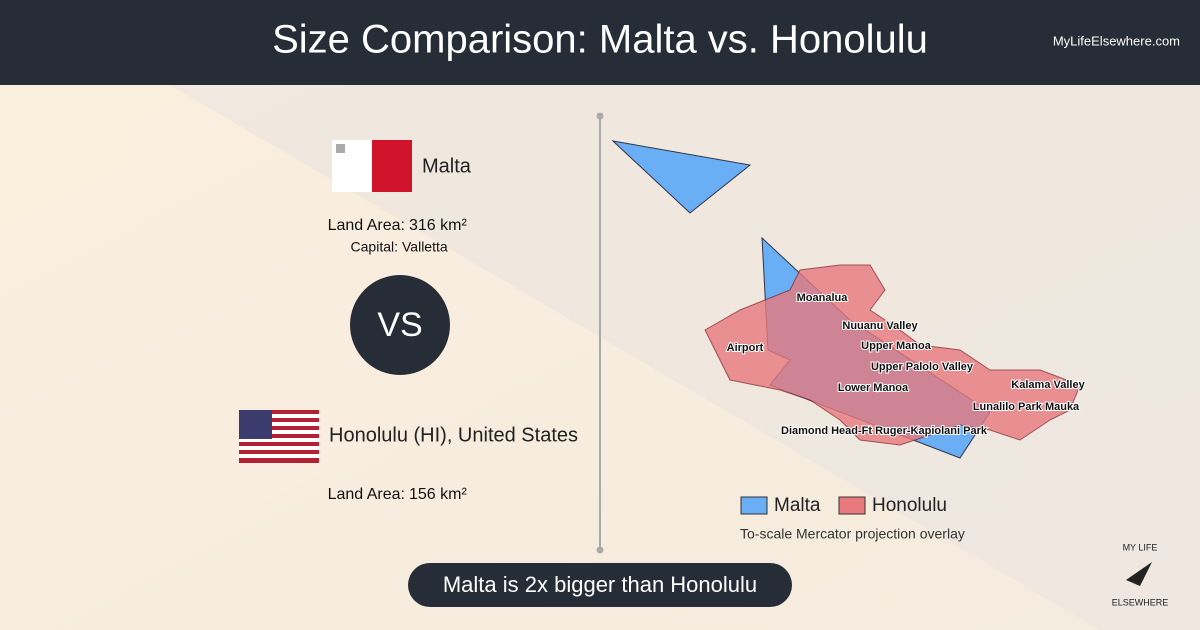  What do you see at coordinates (374, 247) in the screenshot?
I see `capital-label: Capital:` at bounding box center [374, 247].